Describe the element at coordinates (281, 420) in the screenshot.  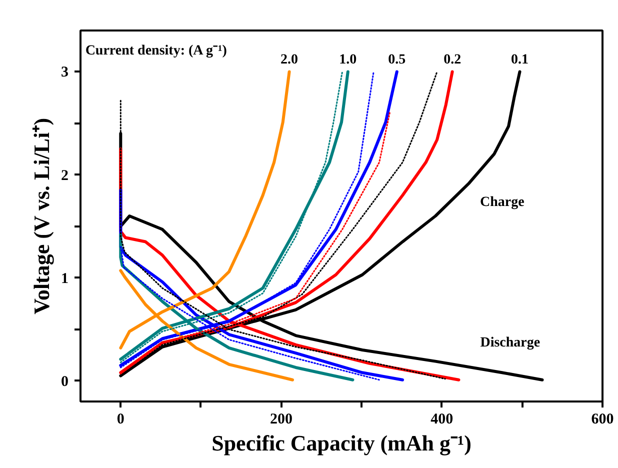
I see `x-tick-label: 200` at that location.